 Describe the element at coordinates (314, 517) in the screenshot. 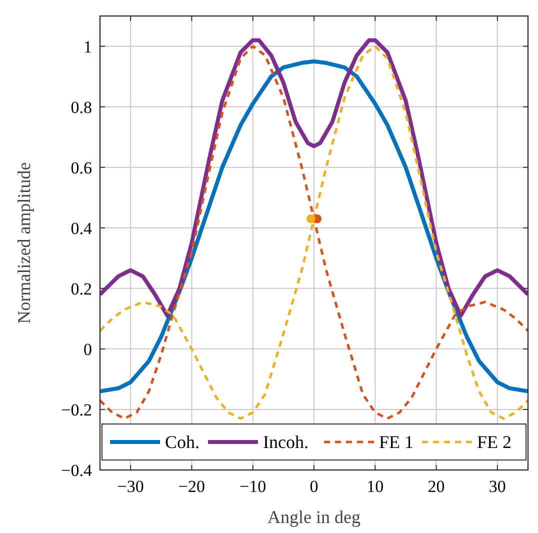

I see `x-axis-title: Angle in deg` at that location.